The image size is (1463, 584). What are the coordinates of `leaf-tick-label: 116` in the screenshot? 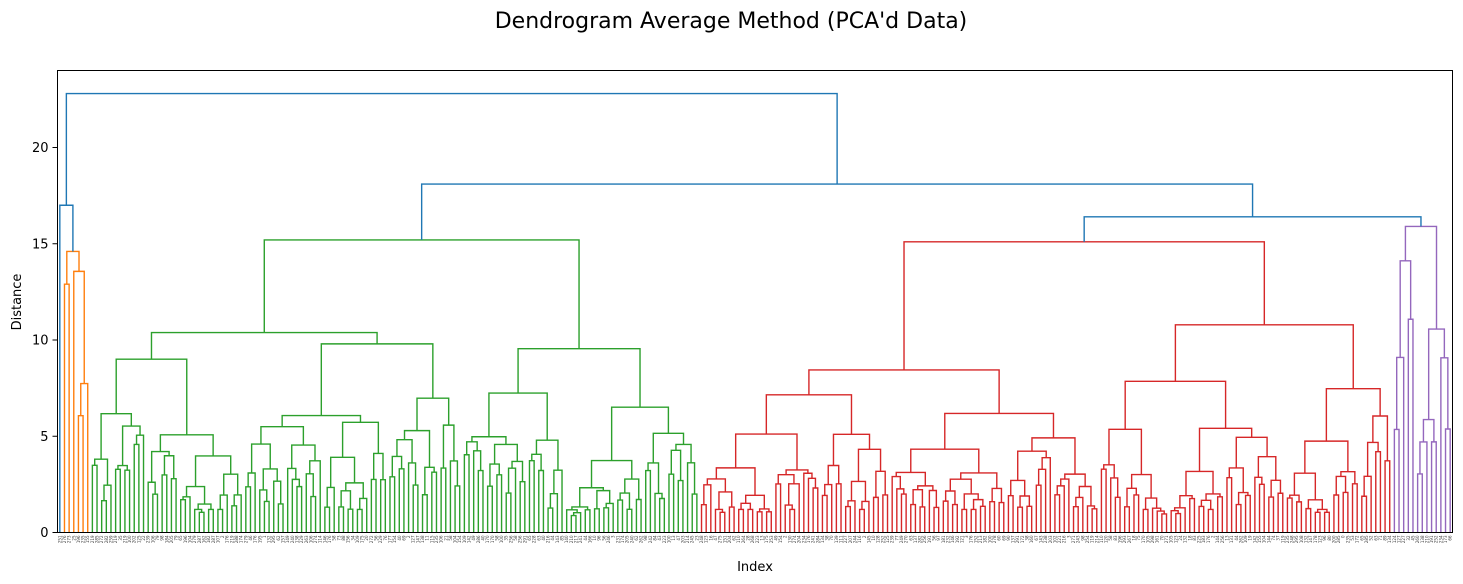 It's located at (859, 539).